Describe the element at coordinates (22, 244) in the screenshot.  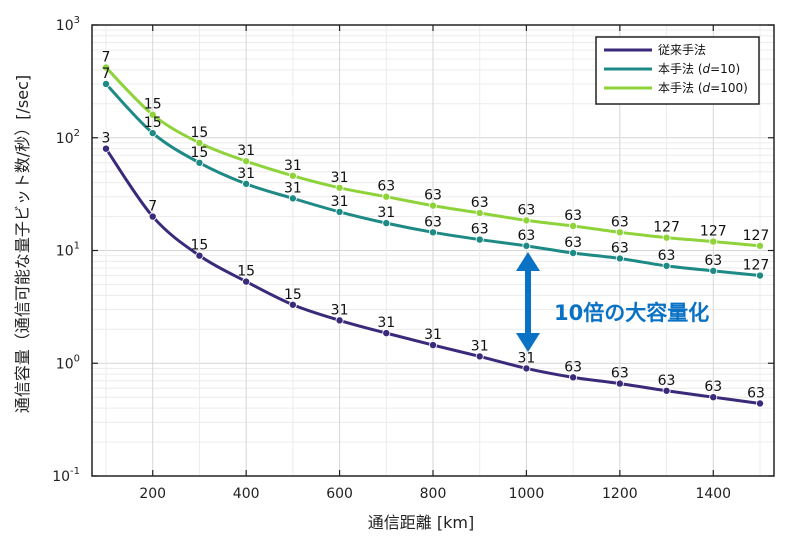
I see `y-axis-label: 通信容量（通信可能な量子ビット数/秒）[/sec]` at that location.